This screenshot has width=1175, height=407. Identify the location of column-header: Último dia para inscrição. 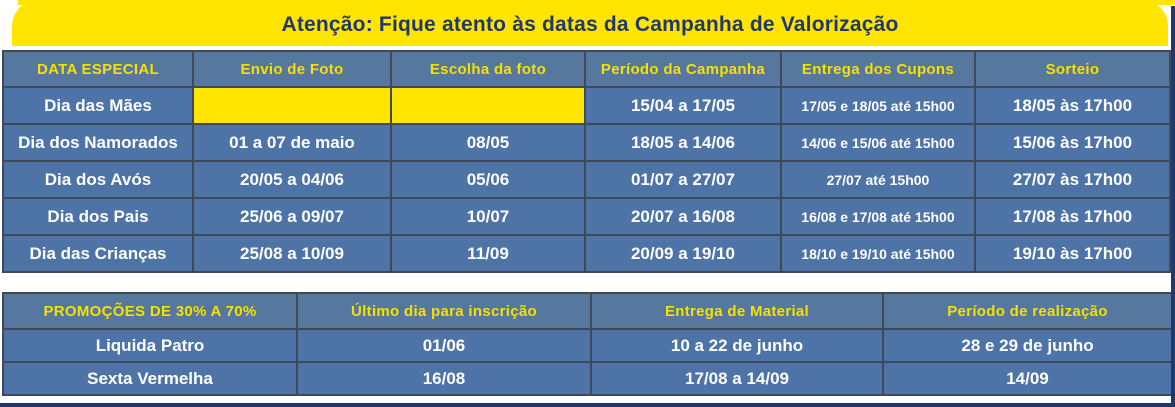
(444, 311).